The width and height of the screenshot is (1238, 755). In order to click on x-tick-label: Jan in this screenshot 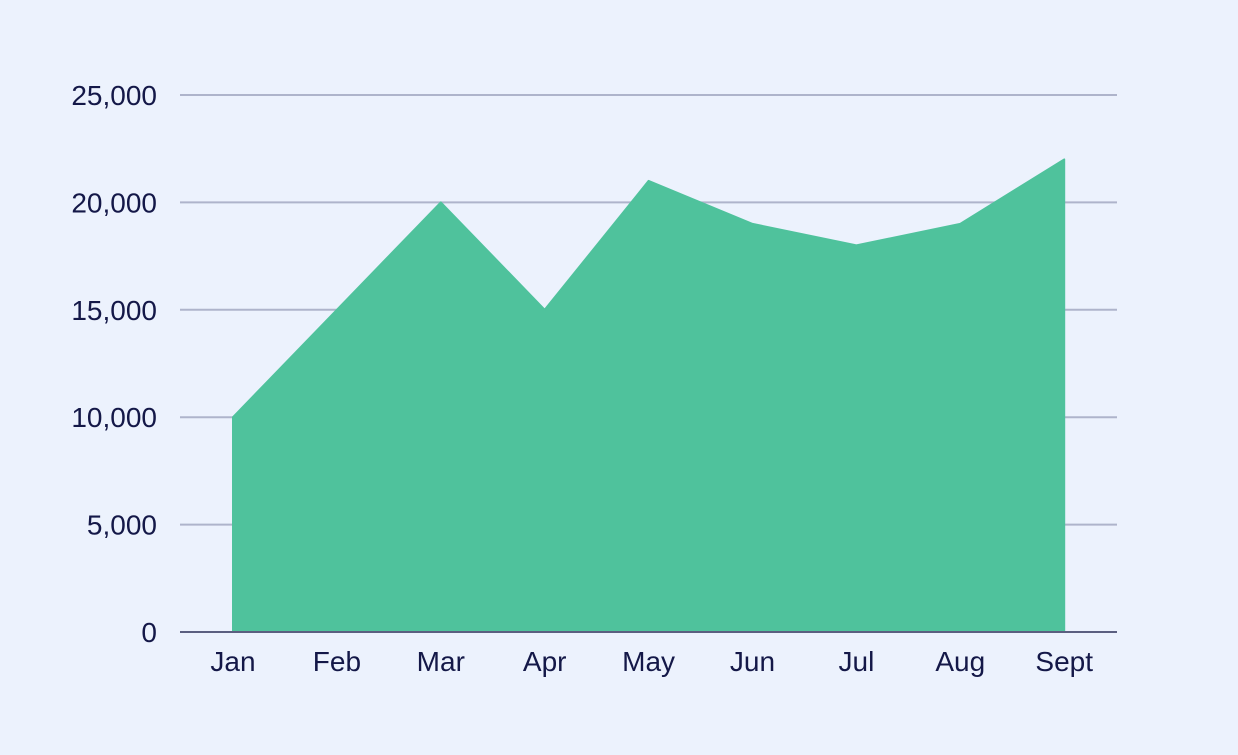, I will do `click(232, 661)`.